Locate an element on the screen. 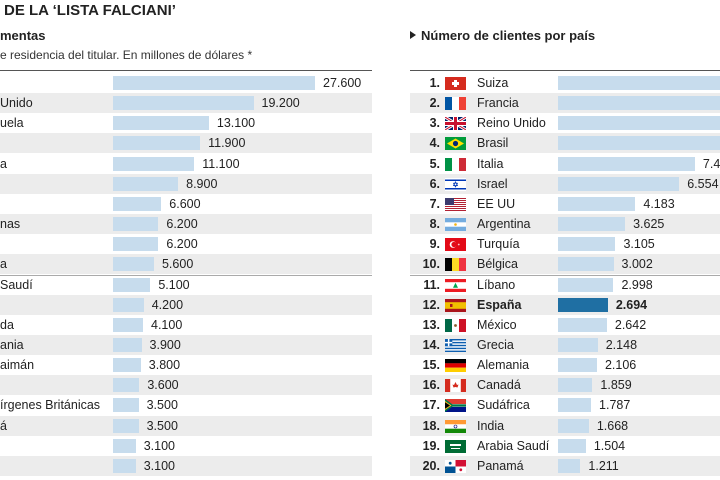 This screenshot has width=720, height=480. right-table-row: 20. Panamá 1.211 is located at coordinates (565, 465).